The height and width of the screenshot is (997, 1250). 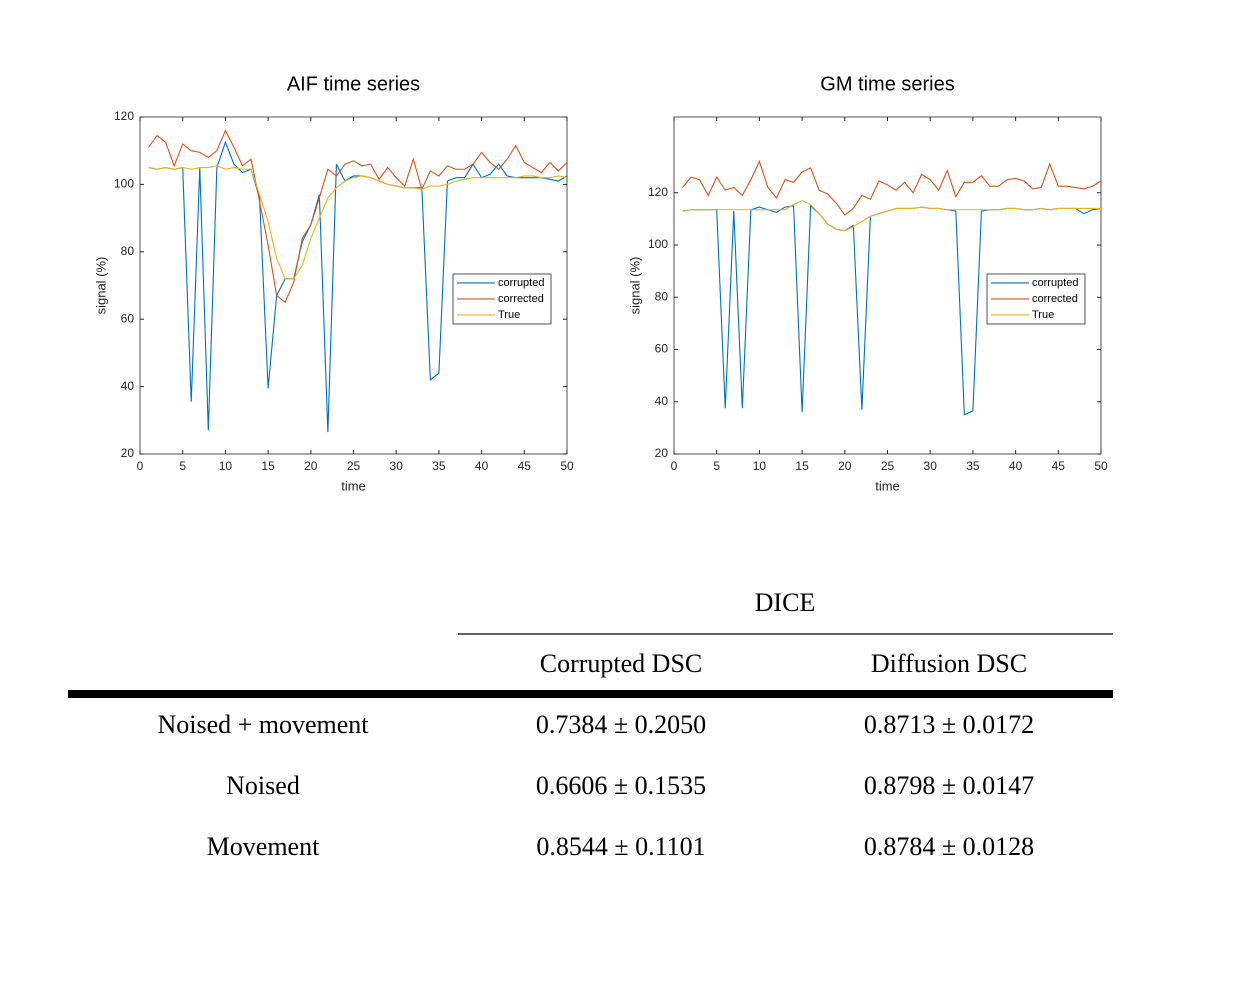 I want to click on table-cell: Movement, so click(x=263, y=846).